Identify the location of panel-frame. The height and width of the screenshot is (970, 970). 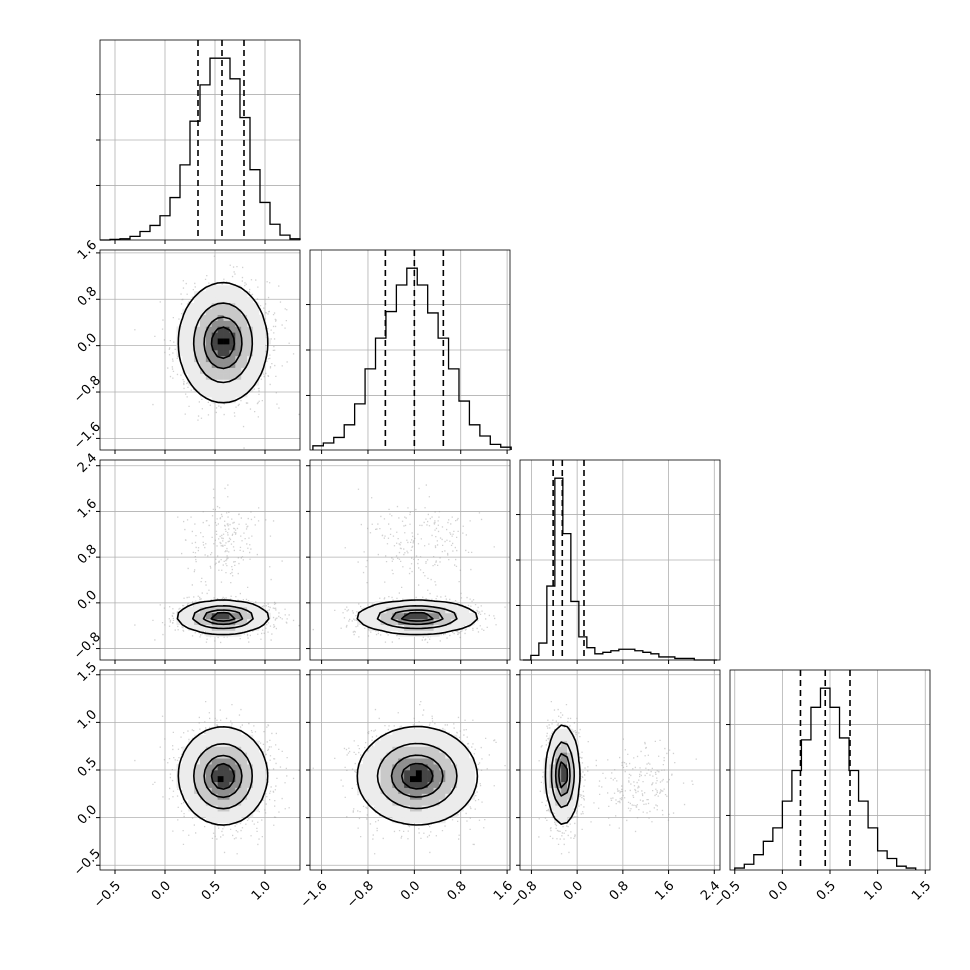
(620, 560).